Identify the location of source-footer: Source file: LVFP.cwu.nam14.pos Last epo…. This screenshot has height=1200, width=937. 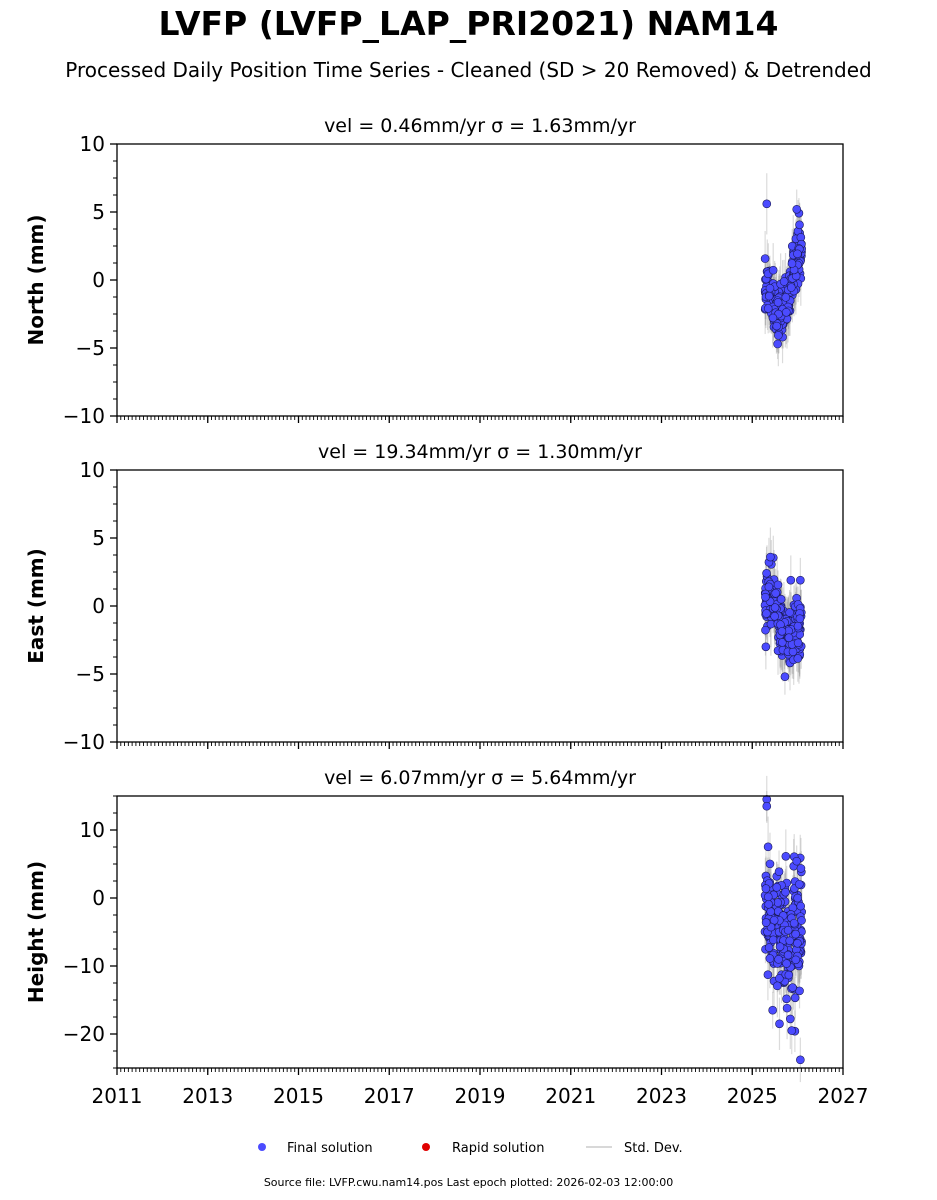
(468, 1182).